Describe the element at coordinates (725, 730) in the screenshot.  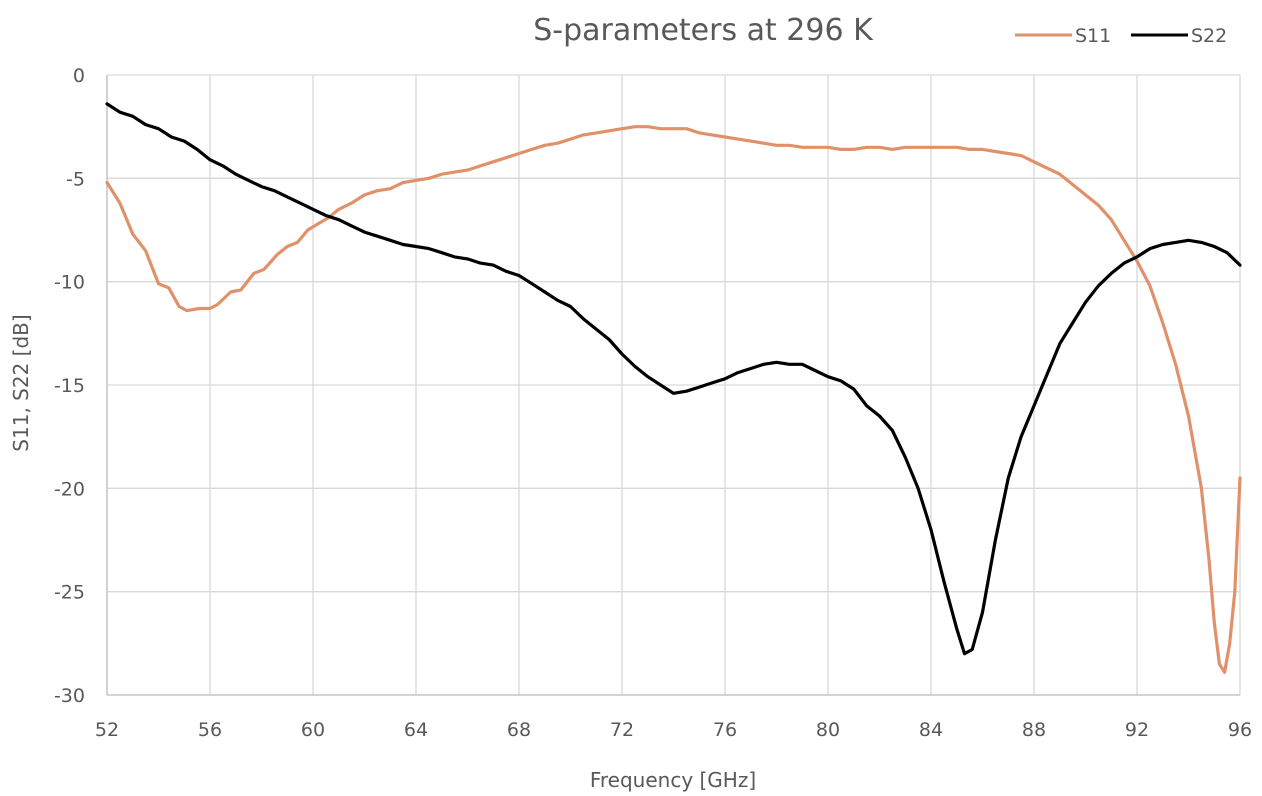
I see `x-tick-label: 76` at that location.